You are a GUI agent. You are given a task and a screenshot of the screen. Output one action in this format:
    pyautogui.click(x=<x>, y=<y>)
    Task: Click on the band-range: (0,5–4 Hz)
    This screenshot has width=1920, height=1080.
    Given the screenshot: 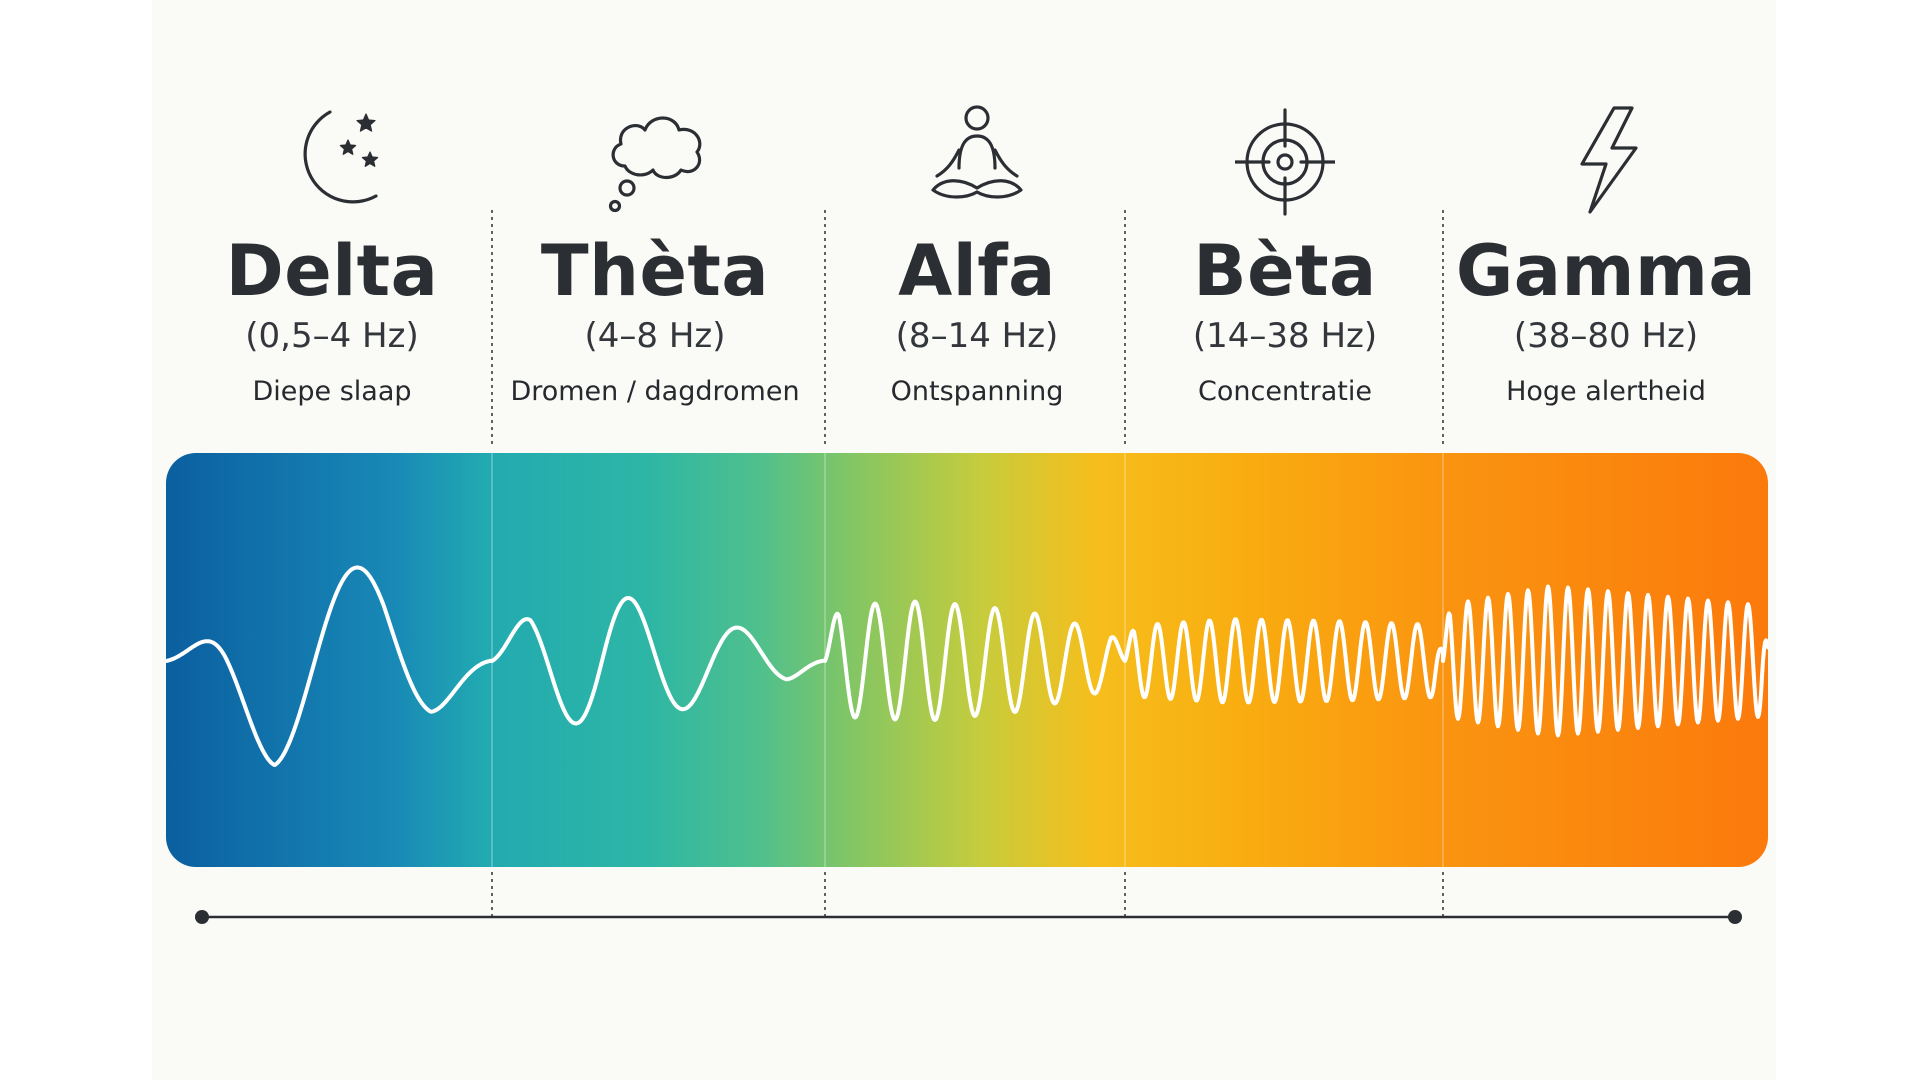 What is the action you would take?
    pyautogui.click(x=332, y=336)
    